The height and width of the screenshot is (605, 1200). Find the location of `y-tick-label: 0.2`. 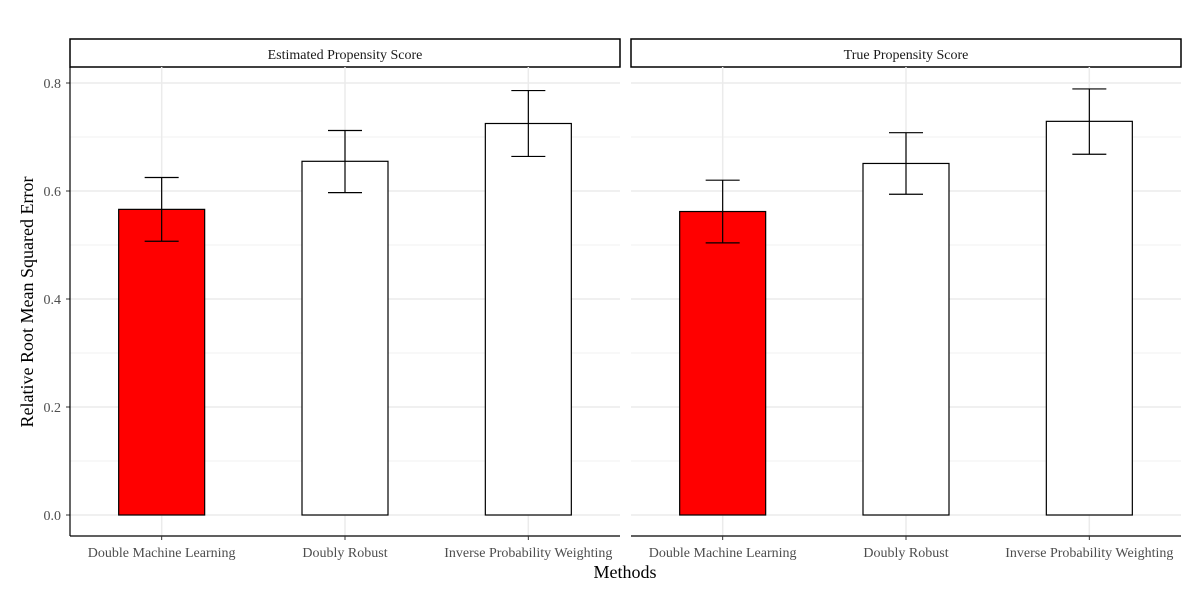

y-tick-label: 0.2 is located at coordinates (53, 408).